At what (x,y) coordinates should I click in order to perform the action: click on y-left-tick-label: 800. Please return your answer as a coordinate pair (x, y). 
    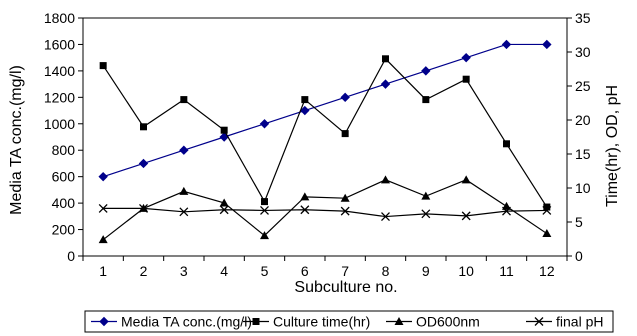
    Looking at the image, I should click on (64, 150).